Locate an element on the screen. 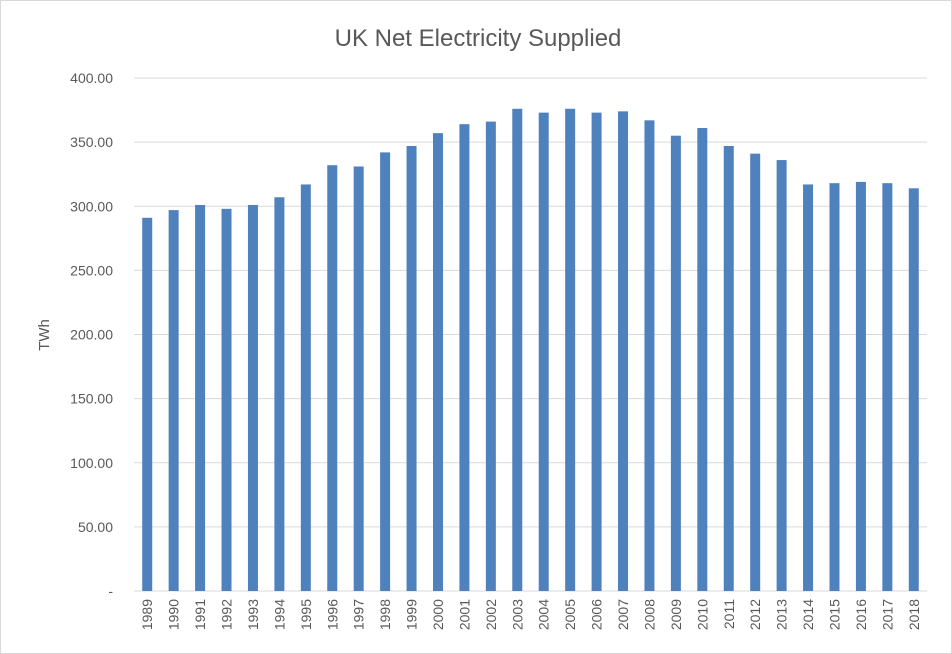 Image resolution: width=952 pixels, height=654 pixels. bar-2007 is located at coordinates (623, 351).